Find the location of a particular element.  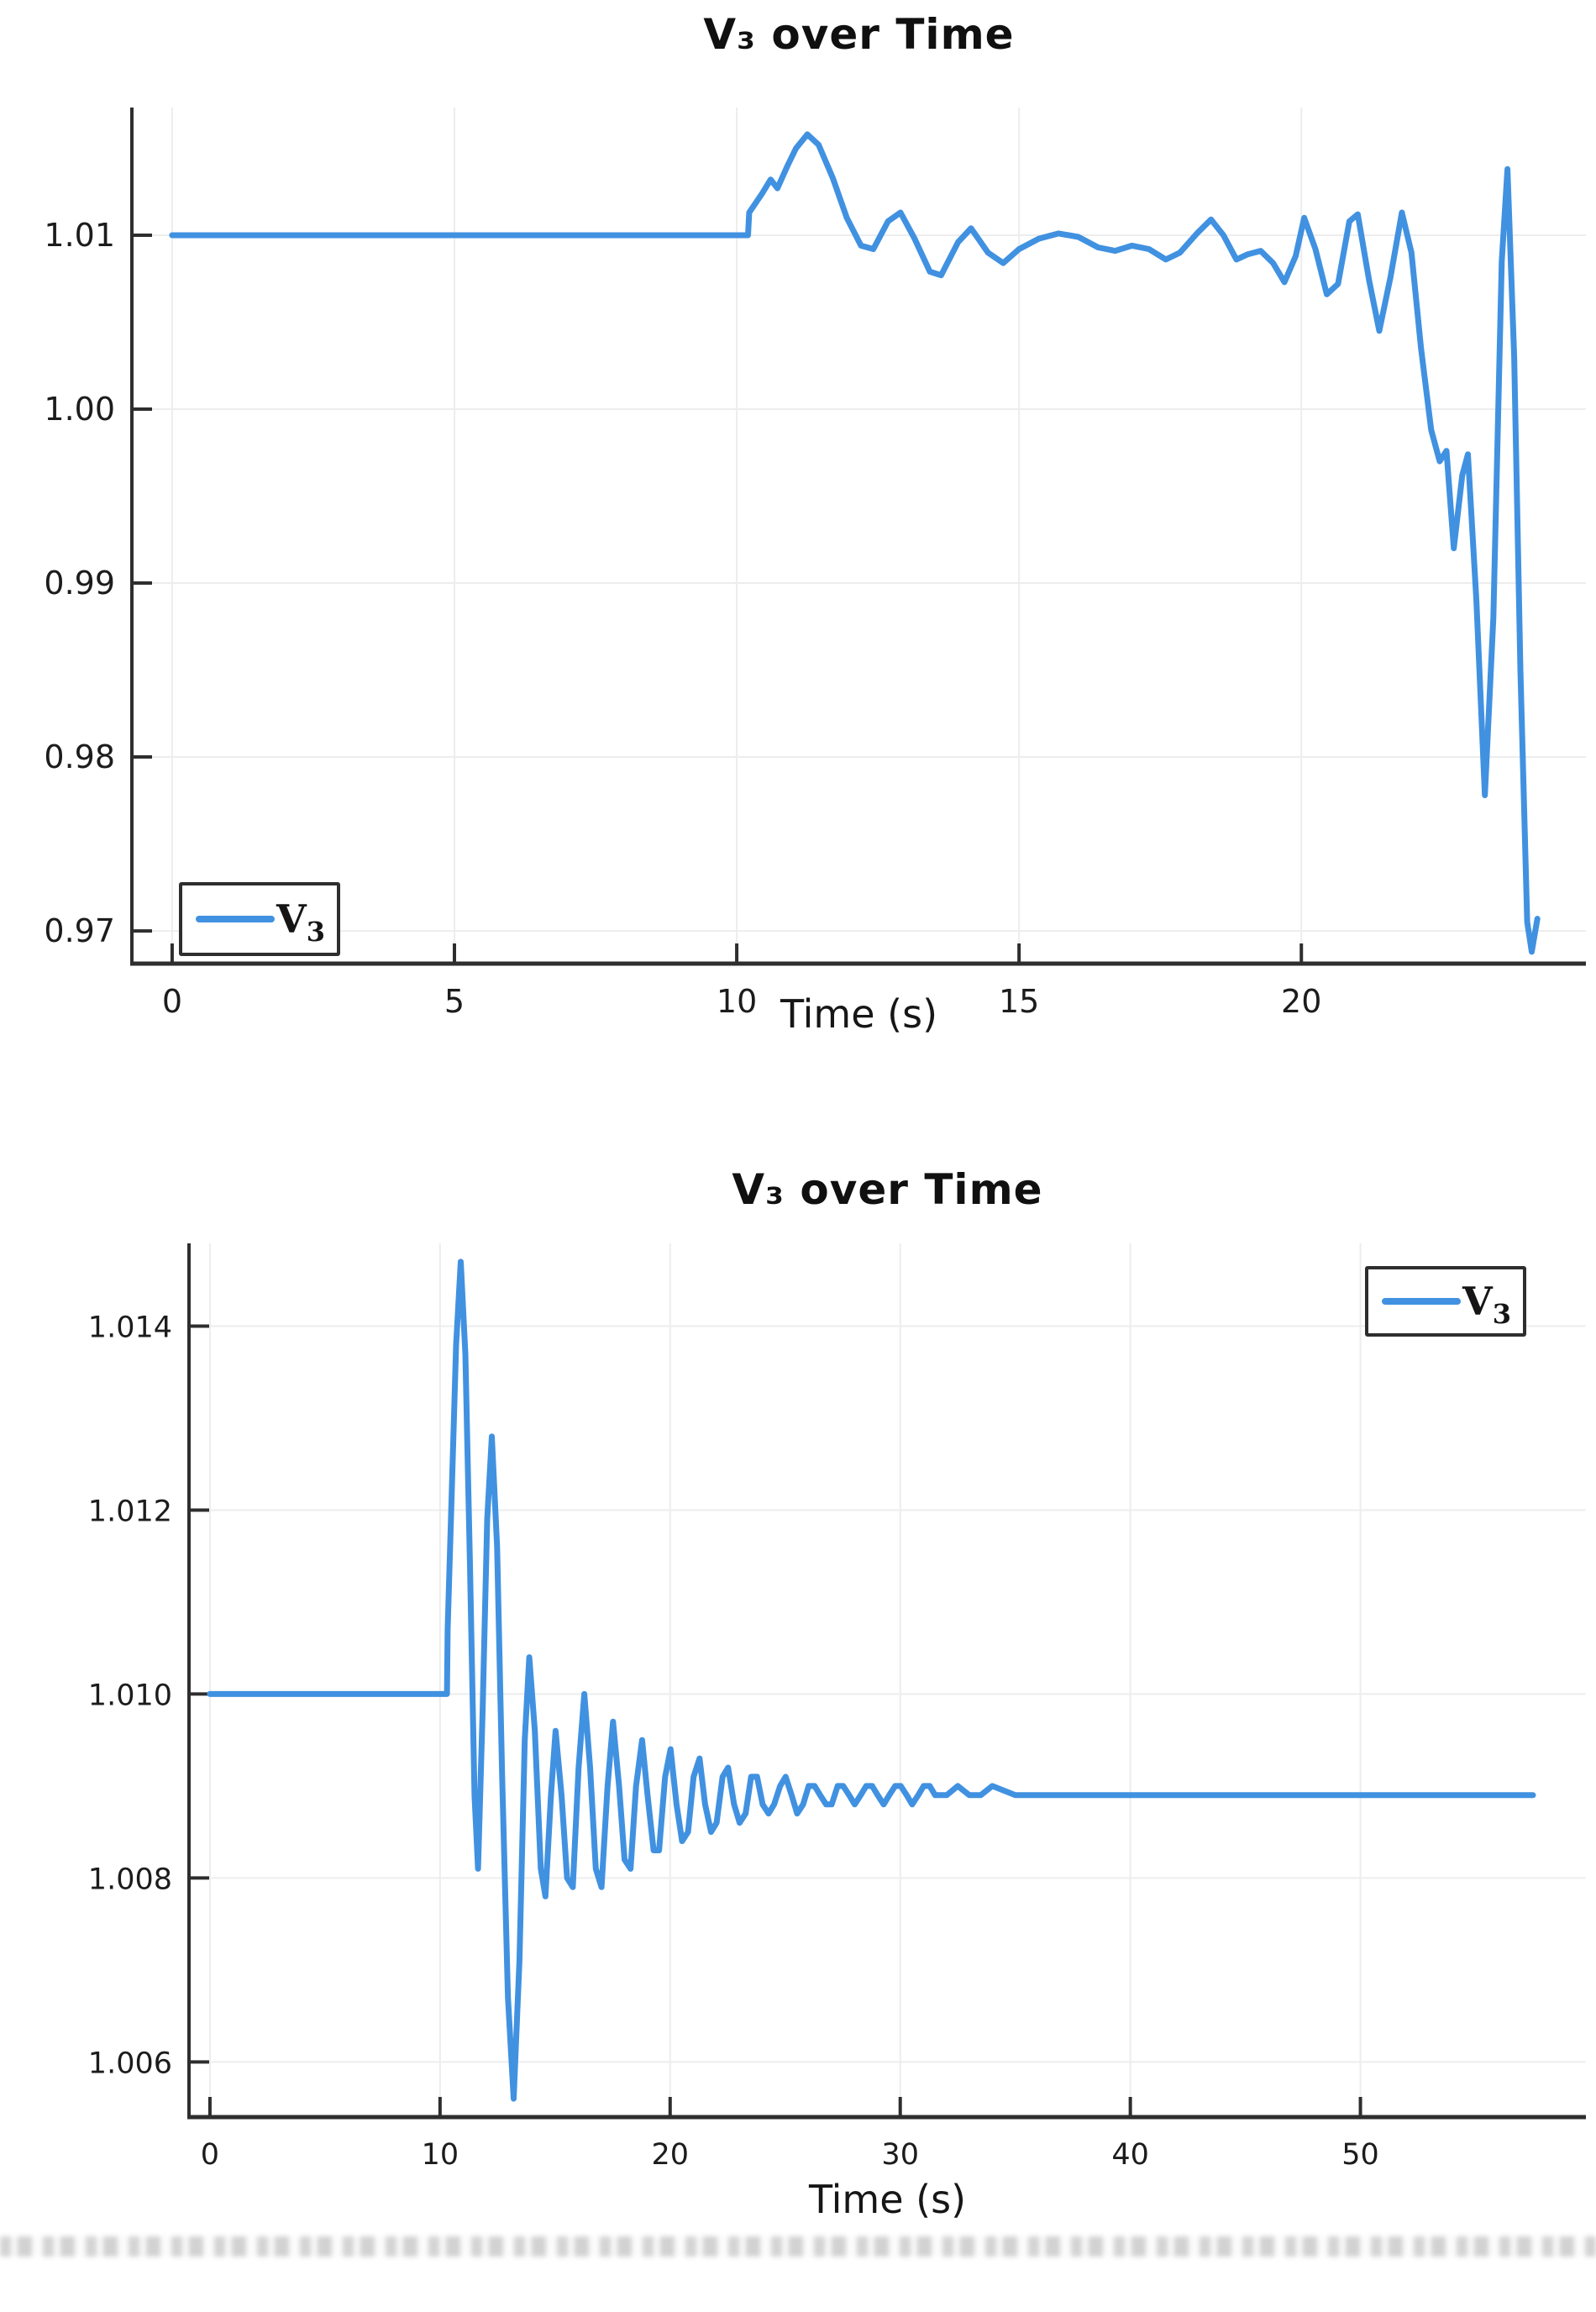

y-tick-label: 1.00 is located at coordinates (79, 410).